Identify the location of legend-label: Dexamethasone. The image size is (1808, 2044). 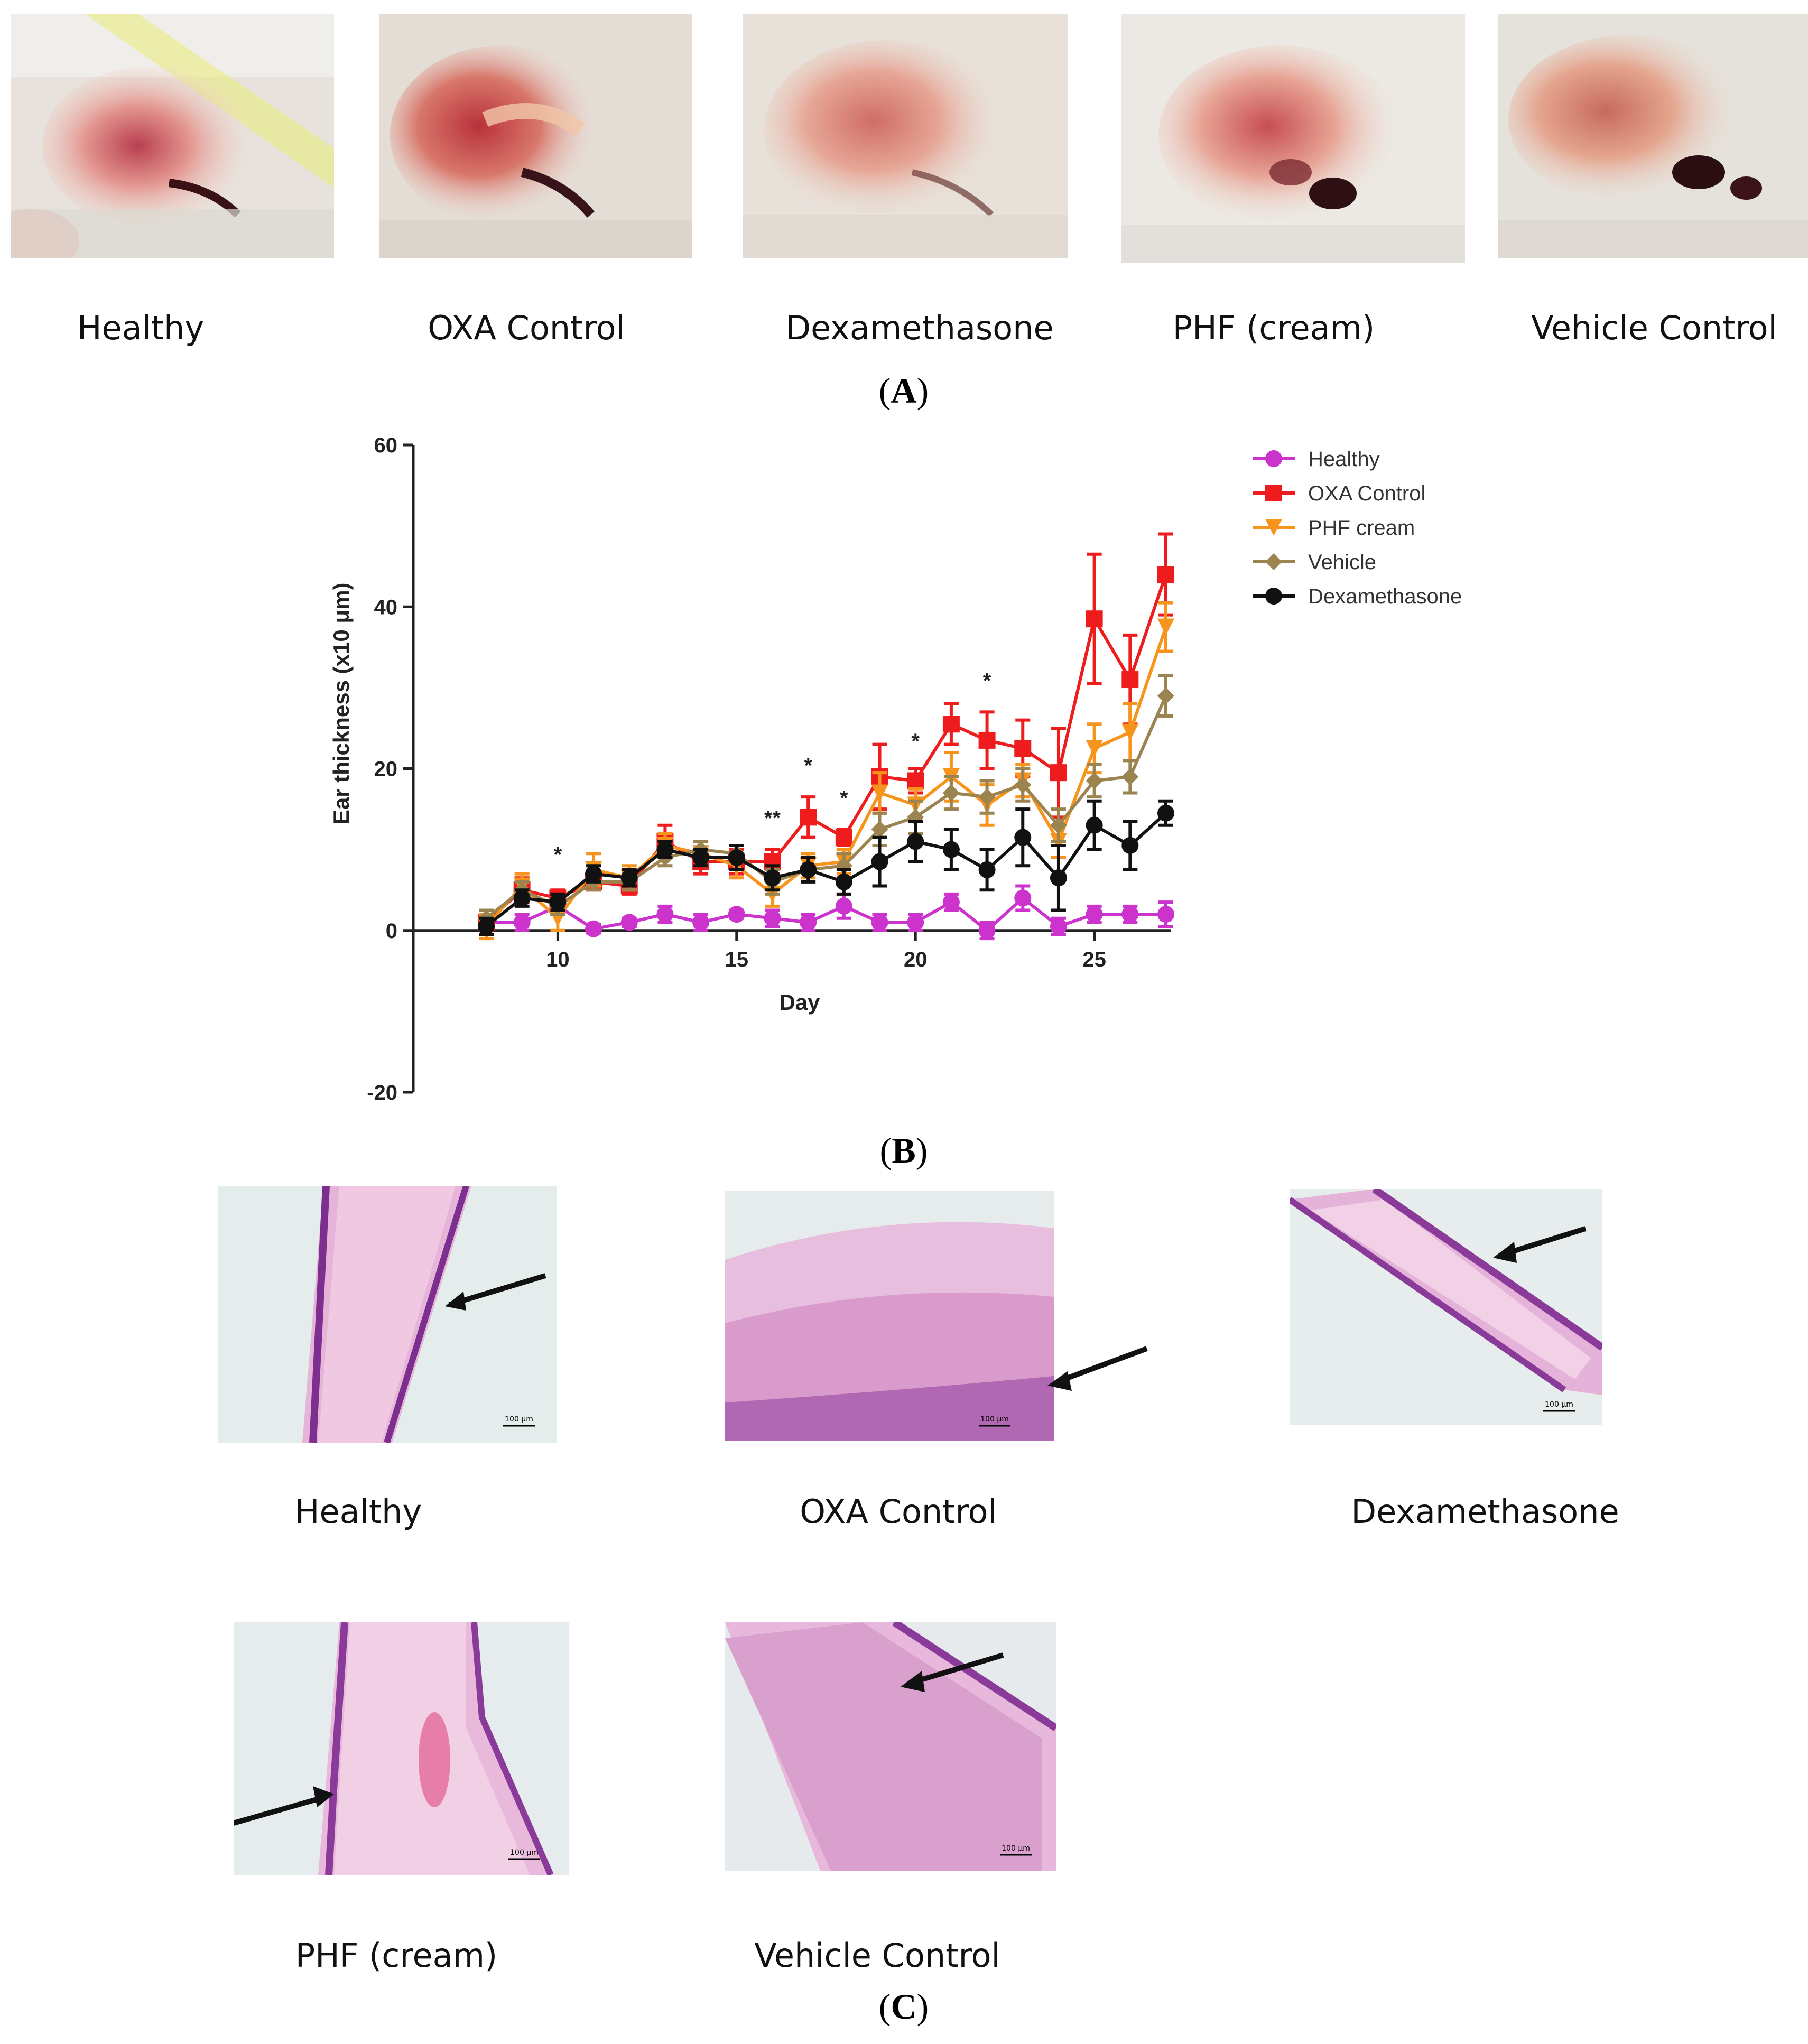
(1385, 596).